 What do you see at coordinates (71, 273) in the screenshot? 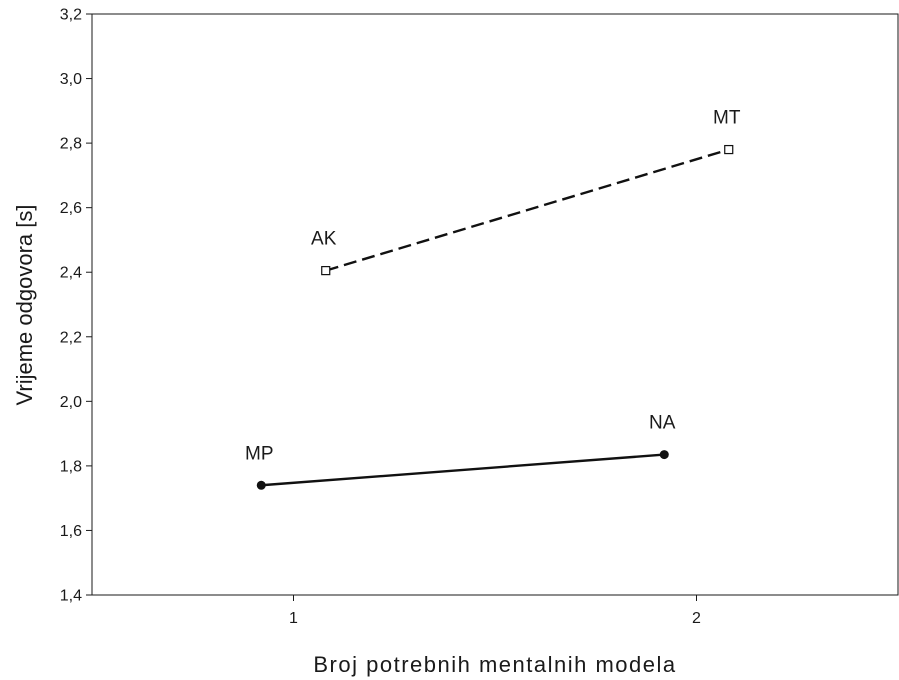
I see `y-tick-label: 2,4` at bounding box center [71, 273].